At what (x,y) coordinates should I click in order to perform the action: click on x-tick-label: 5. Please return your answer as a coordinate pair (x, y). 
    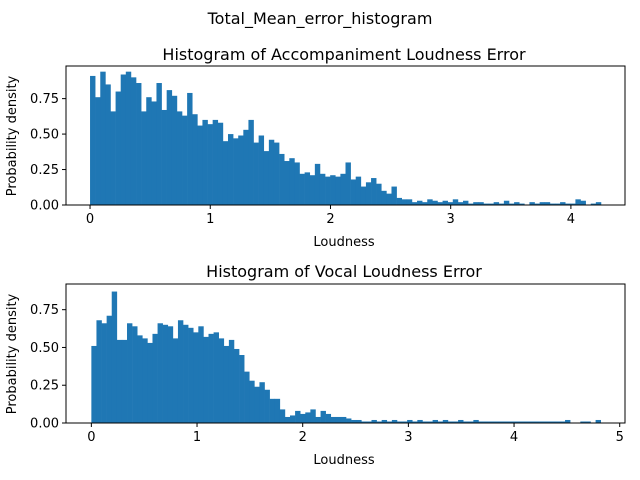
    Looking at the image, I should click on (620, 437).